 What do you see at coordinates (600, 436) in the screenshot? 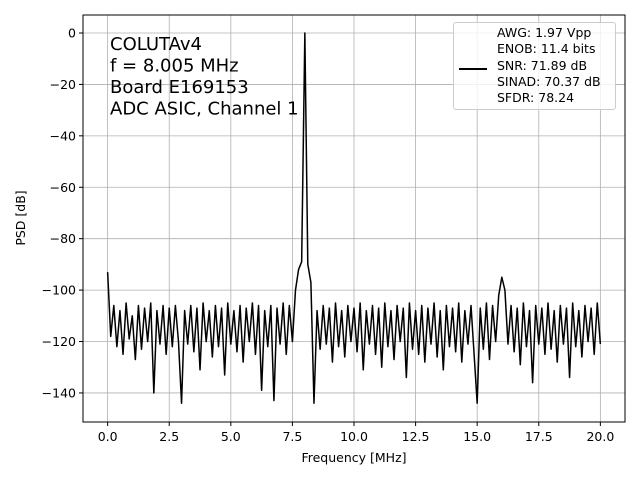
I see `x-tick-label: 20.0` at bounding box center [600, 436].